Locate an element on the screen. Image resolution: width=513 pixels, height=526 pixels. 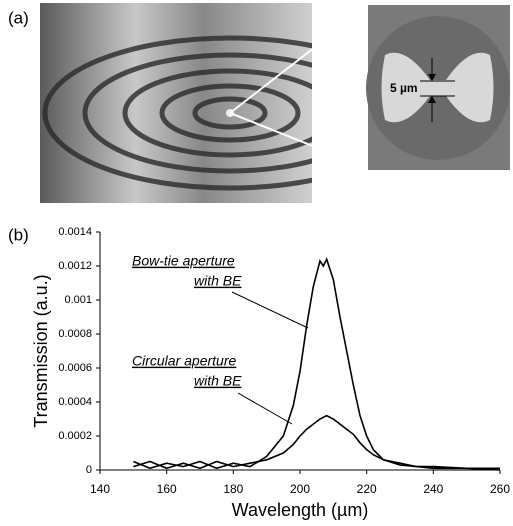
y-axis-label: Transmission (a.u.) is located at coordinates (41, 350).